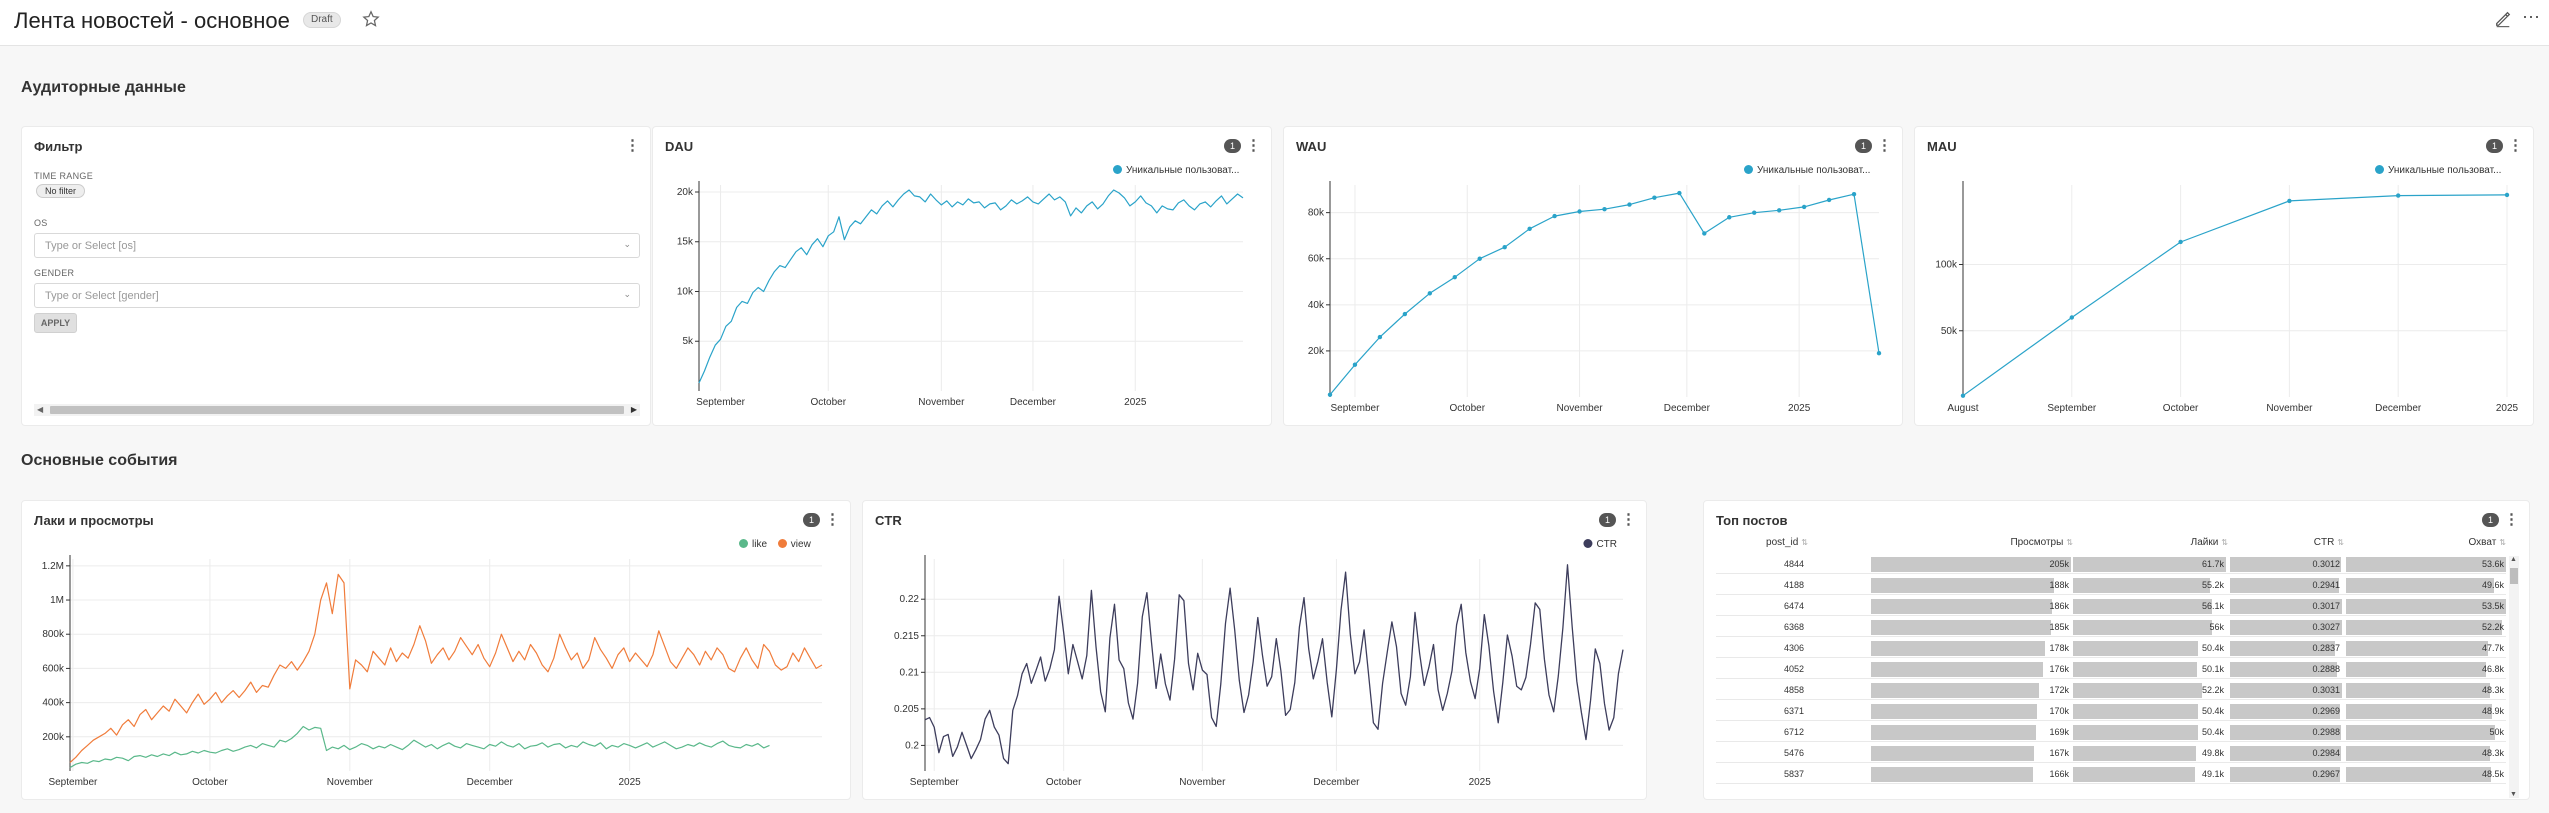 Image resolution: width=2549 pixels, height=813 pixels. Describe the element at coordinates (61, 191) in the screenshot. I see `time-range-value: No filter` at that location.